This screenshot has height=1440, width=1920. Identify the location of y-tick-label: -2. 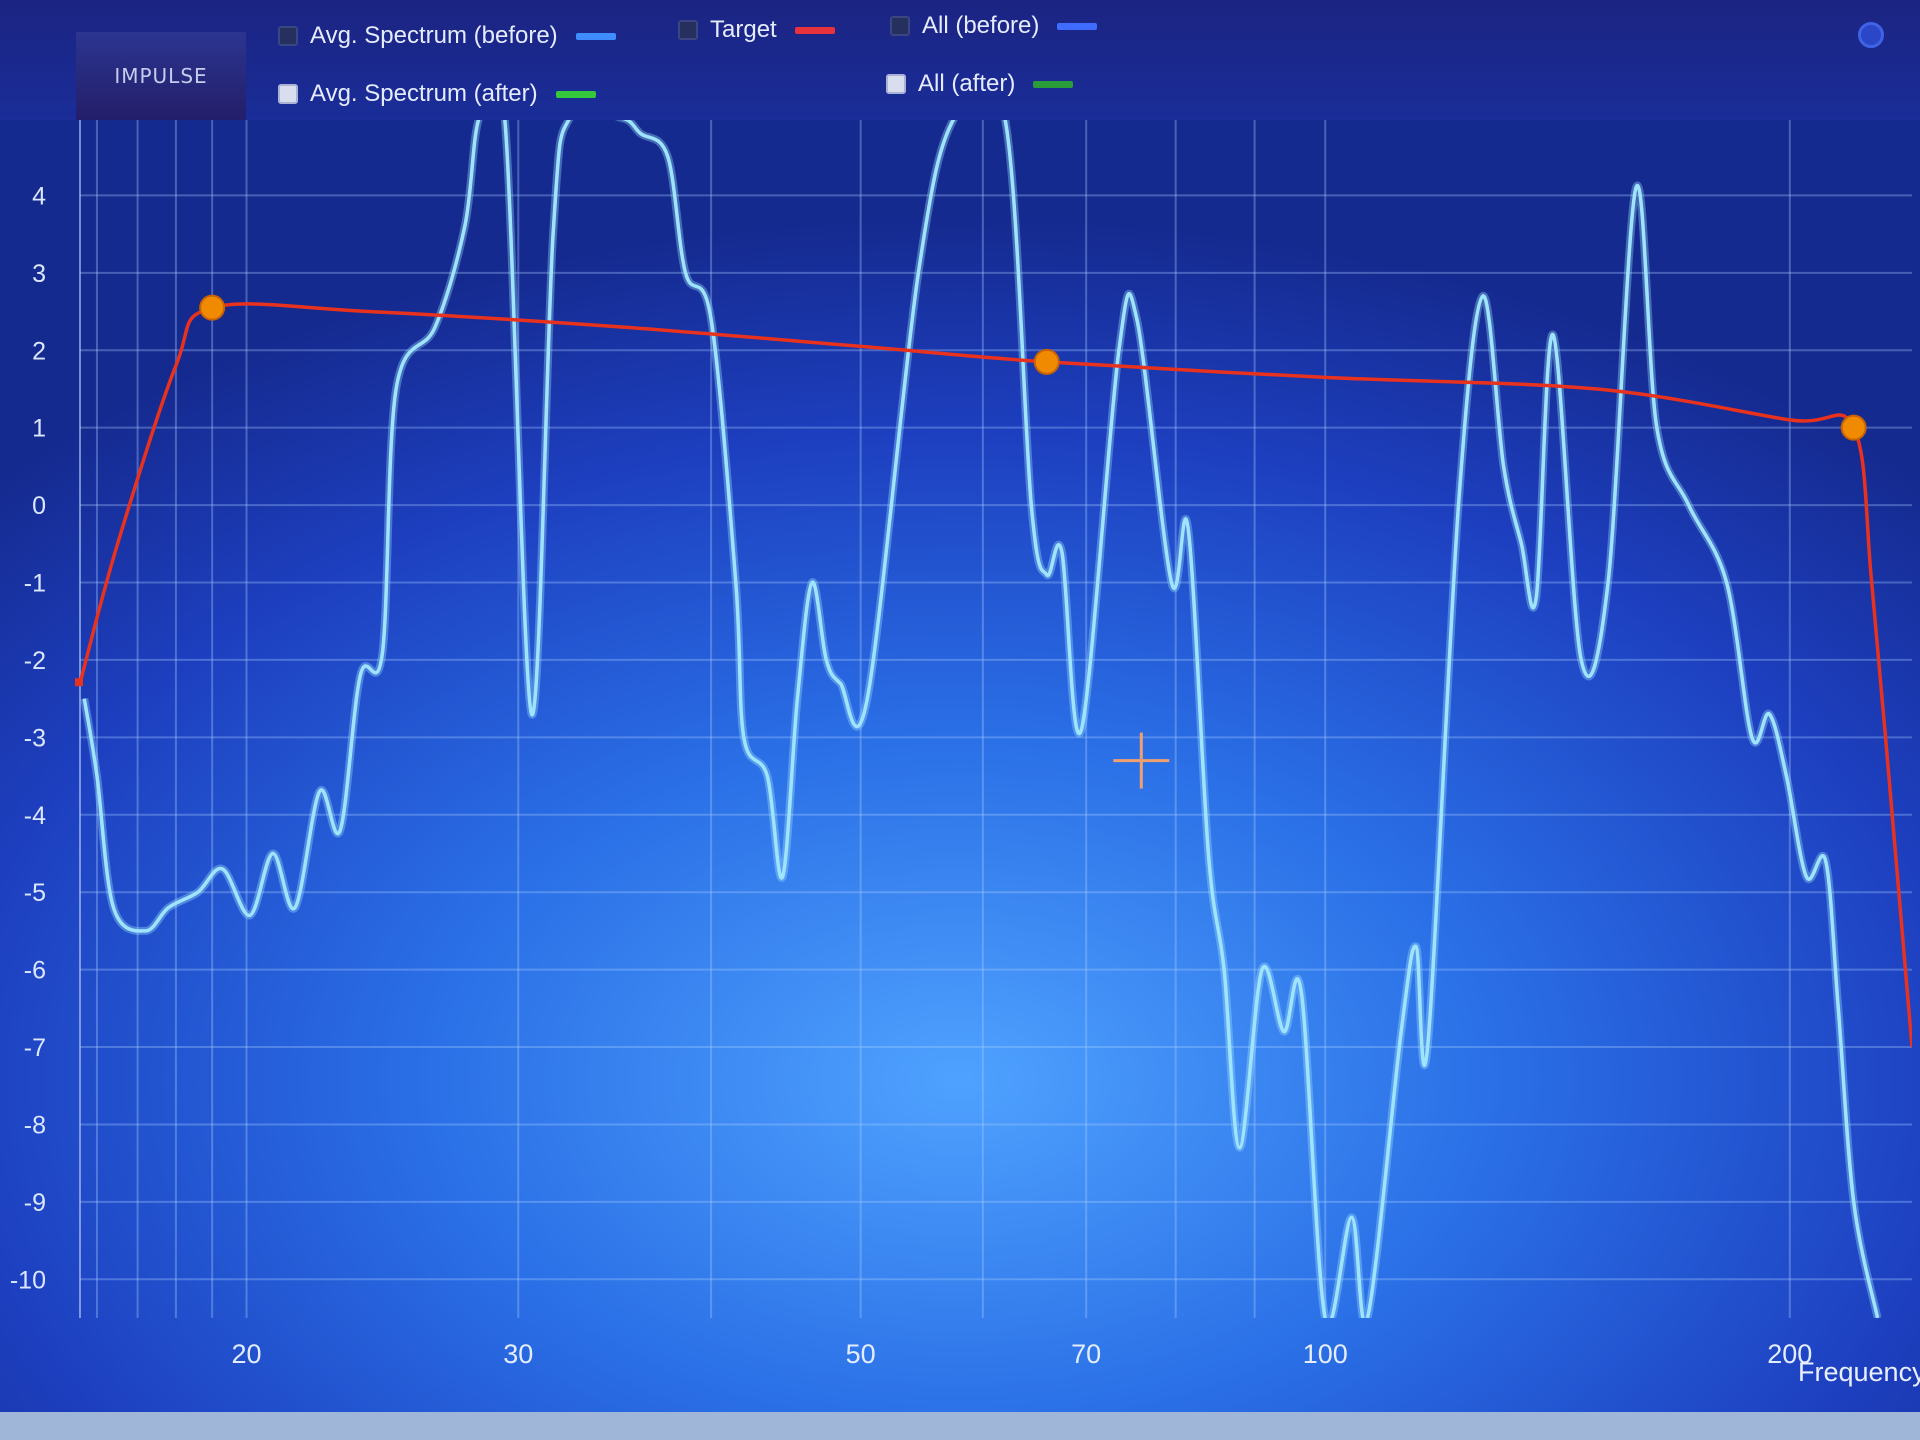
(35, 661).